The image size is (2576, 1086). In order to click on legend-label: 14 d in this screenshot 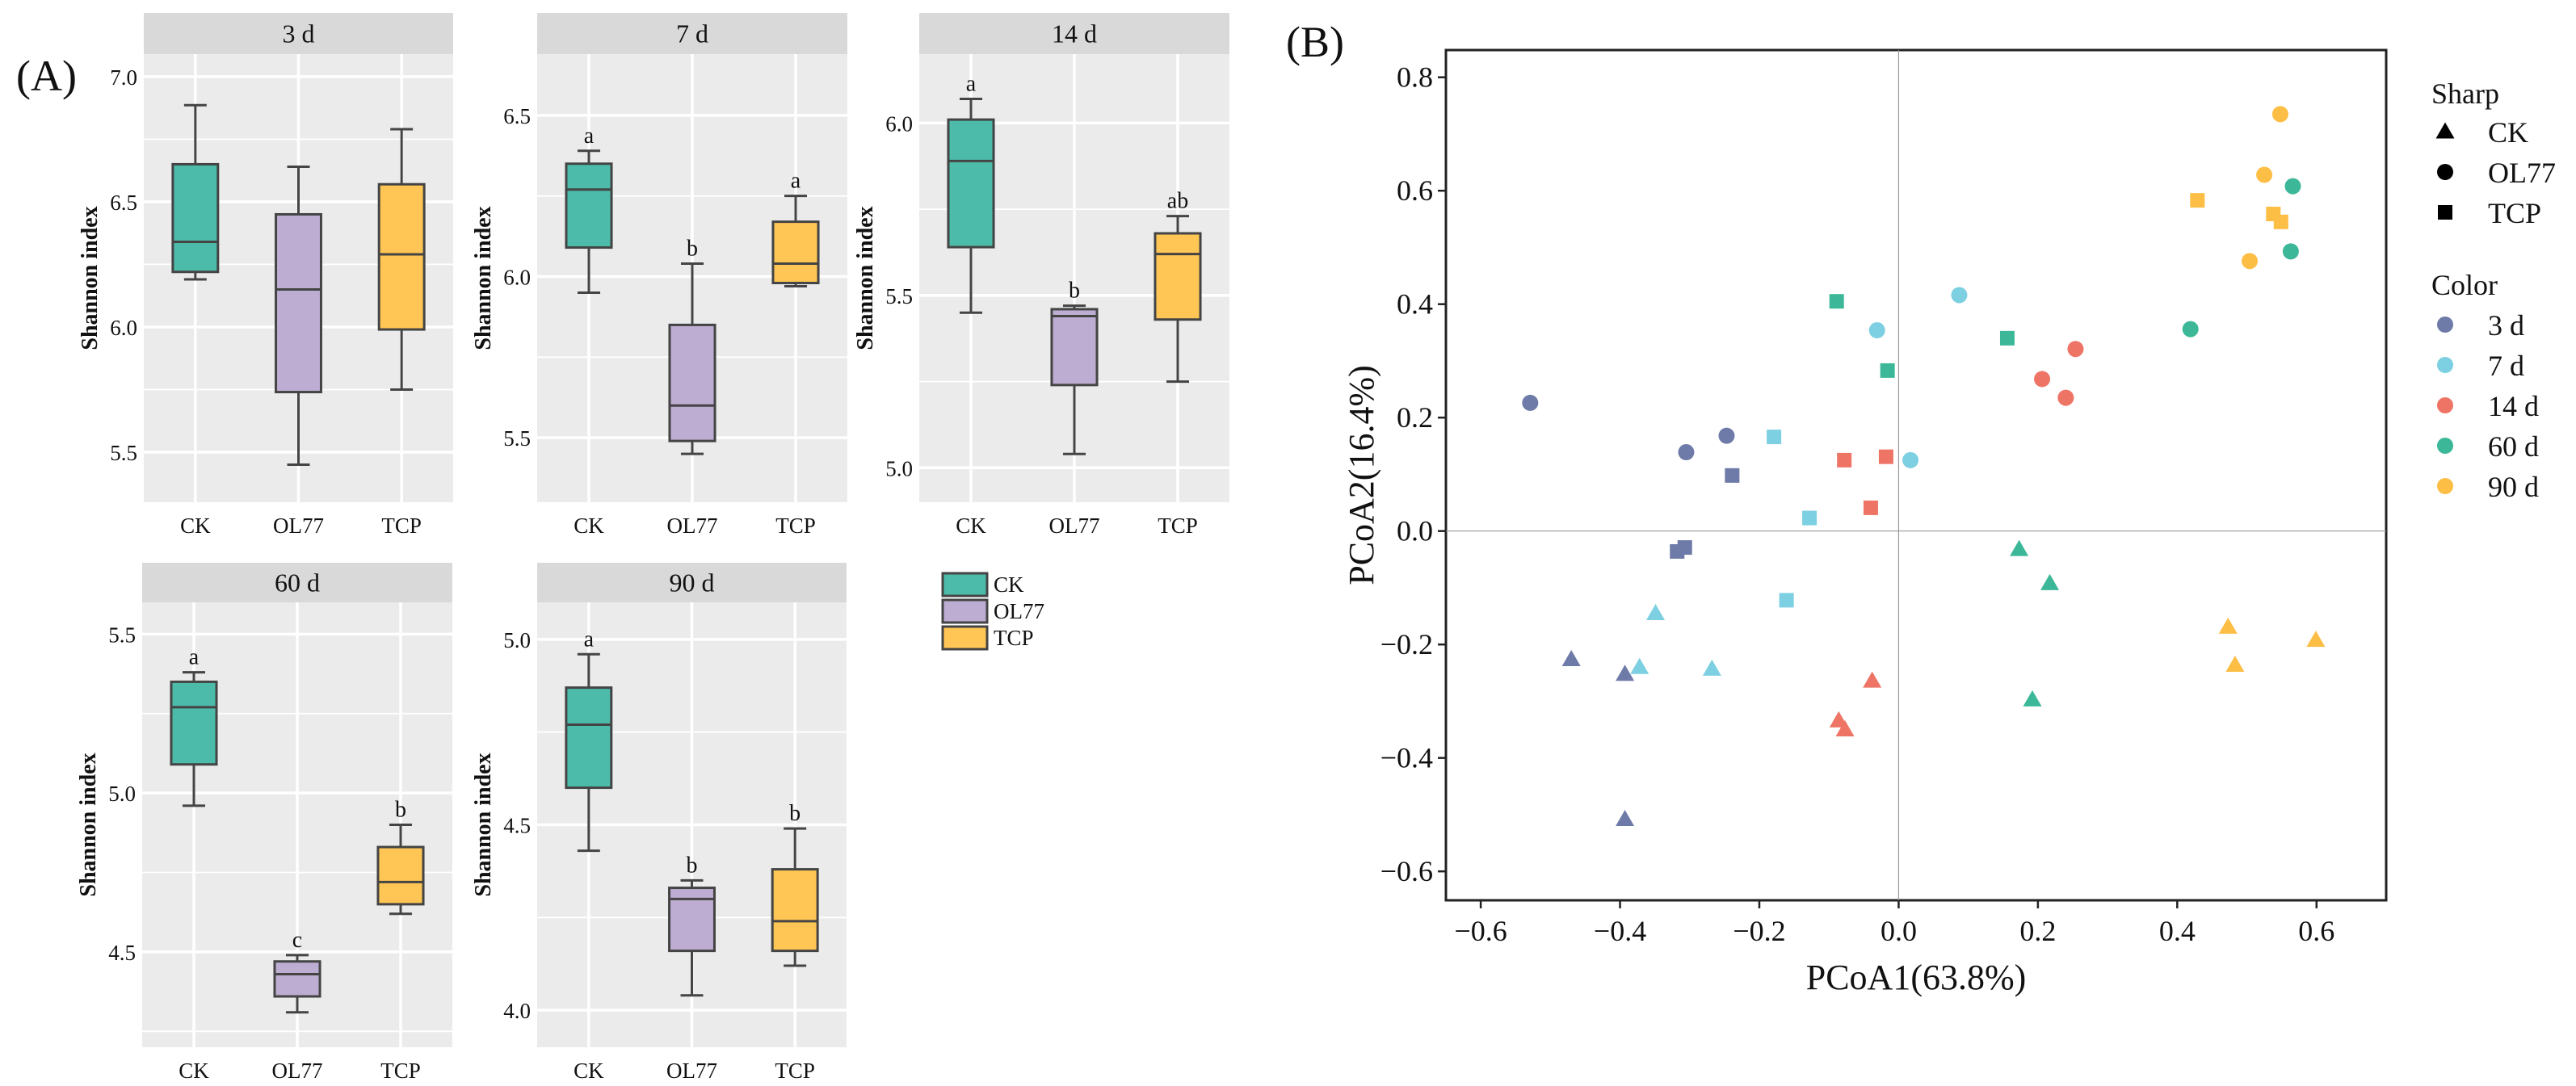, I will do `click(2513, 406)`.